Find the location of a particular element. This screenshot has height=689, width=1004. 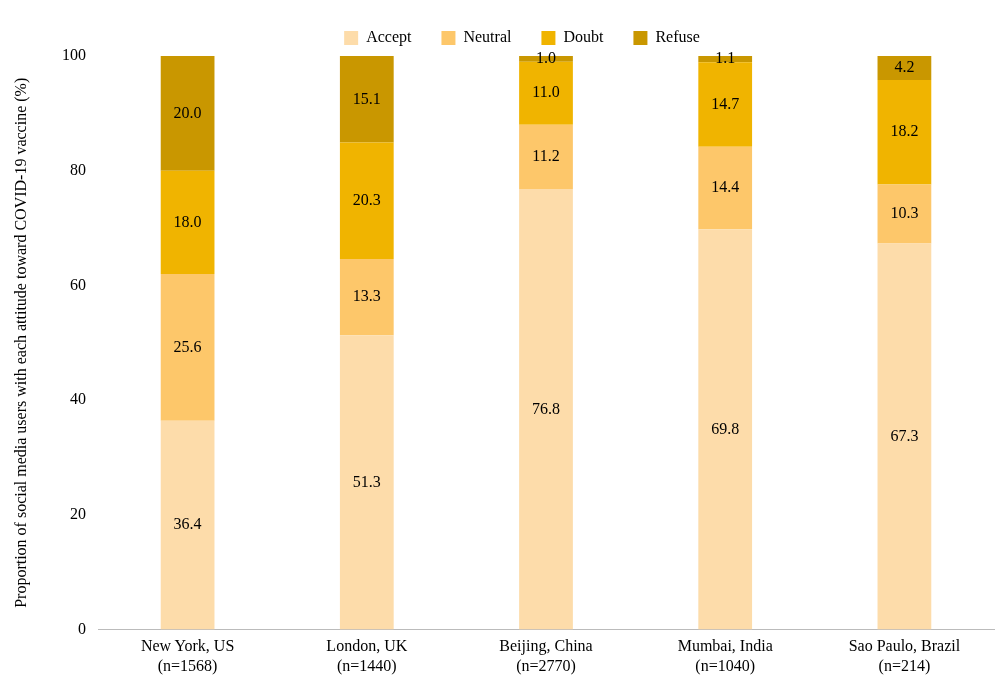

y-tick-label: 80 is located at coordinates (78, 169).